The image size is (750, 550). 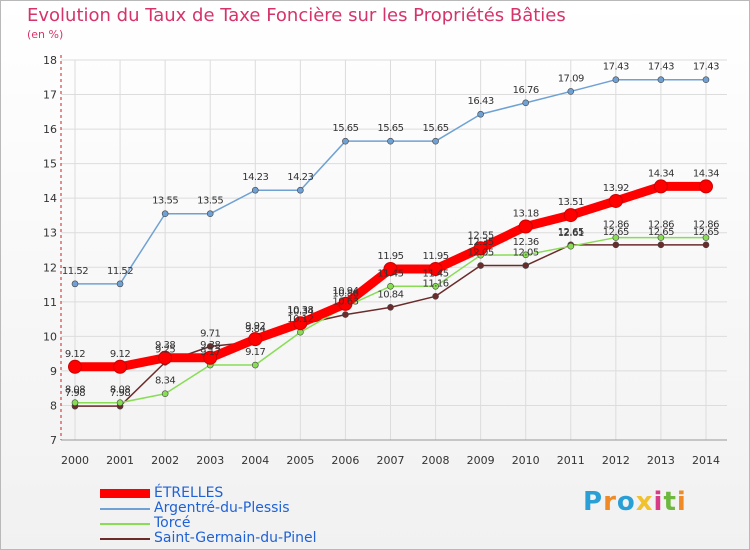 What do you see at coordinates (120, 393) in the screenshot?
I see `data-label: 7.98` at bounding box center [120, 393].